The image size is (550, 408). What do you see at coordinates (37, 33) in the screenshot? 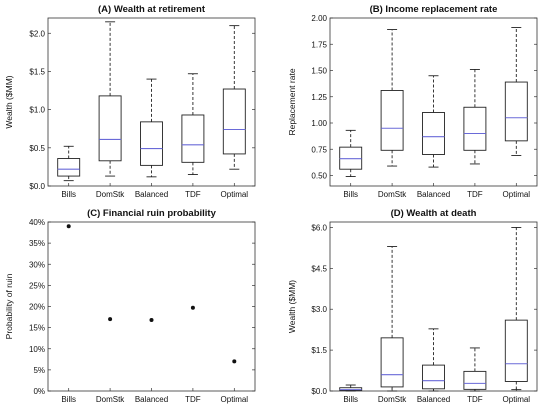
I see `y-tick-label: $2.0` at bounding box center [37, 33].